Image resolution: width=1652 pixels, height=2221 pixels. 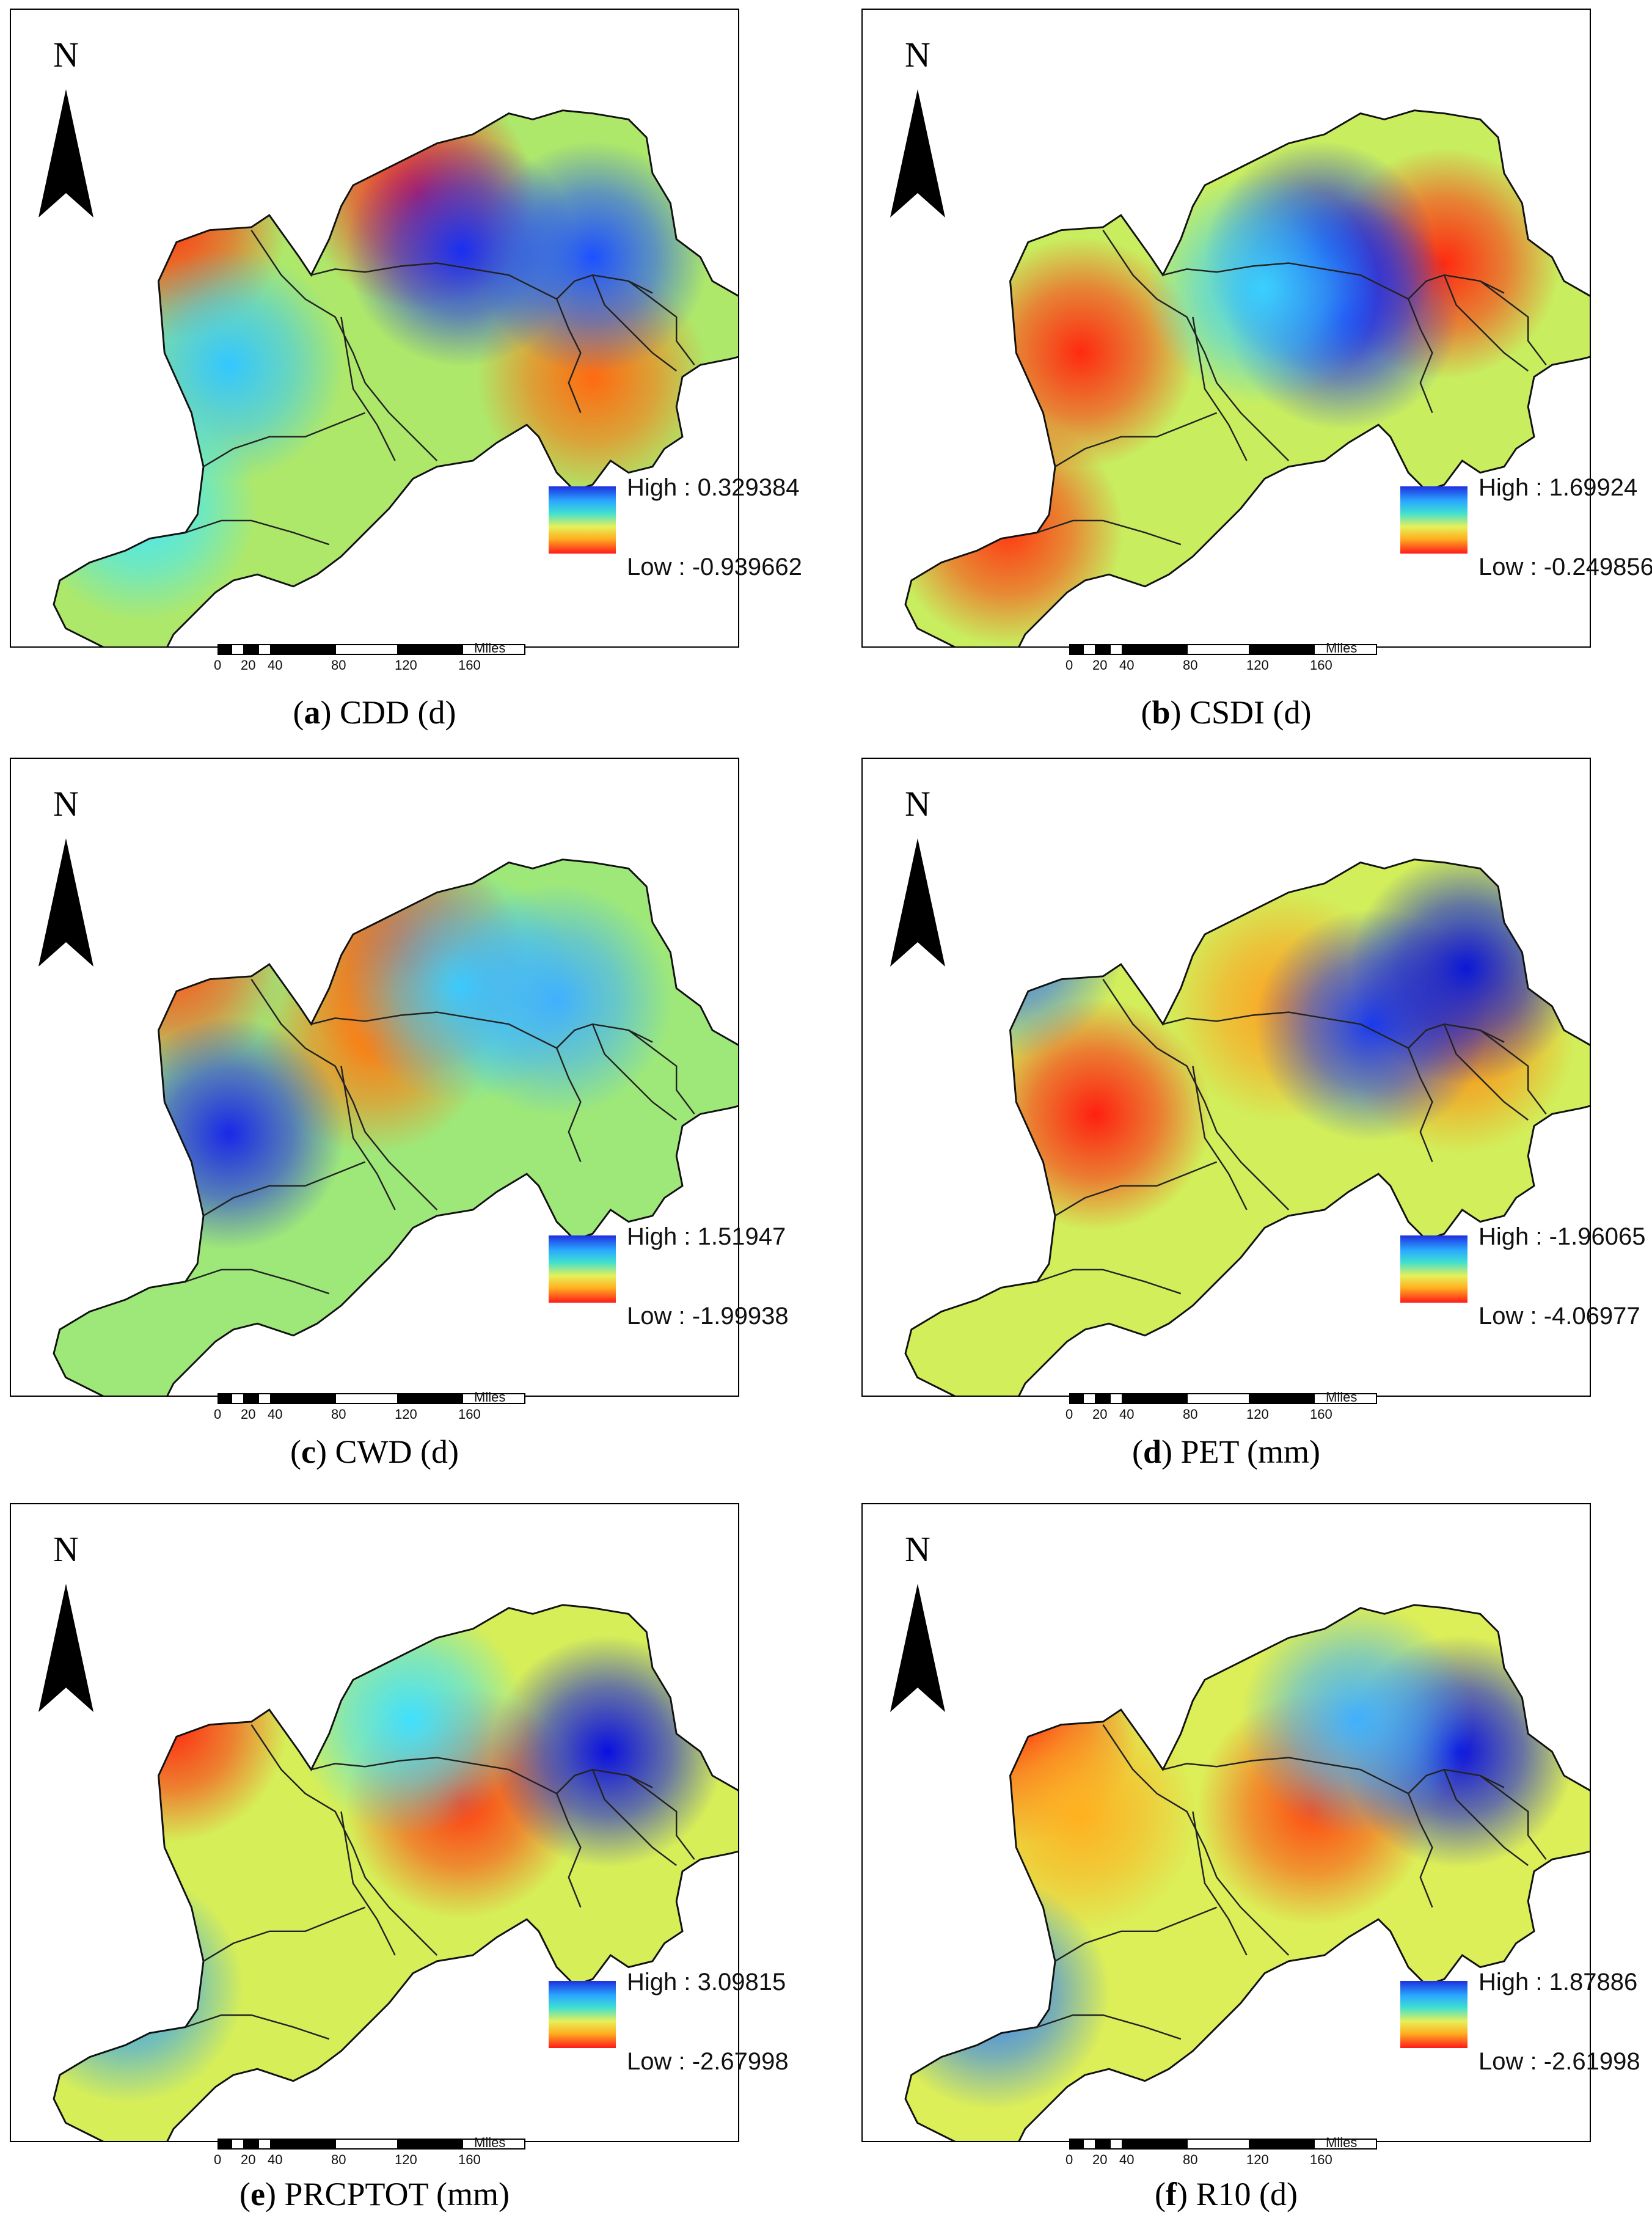 I want to click on caption-letter: f, so click(x=1171, y=2194).